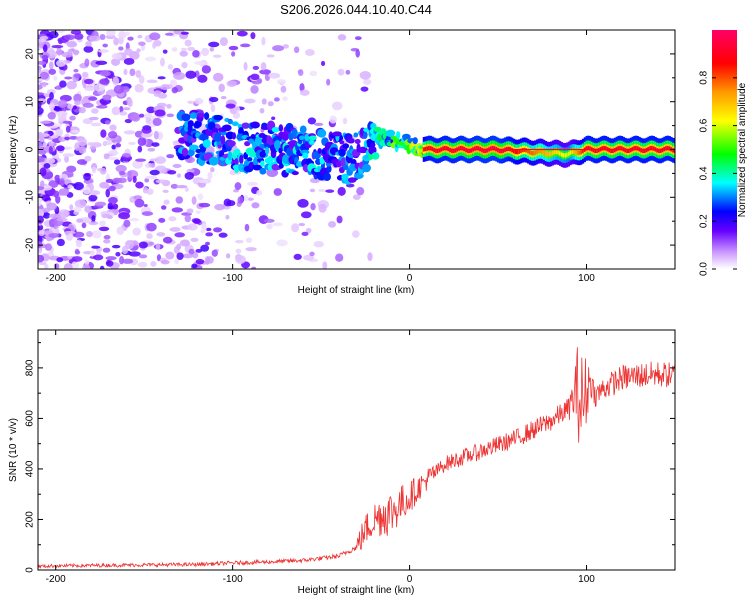 The height and width of the screenshot is (600, 750). What do you see at coordinates (742, 149) in the screenshot?
I see `colorbar-label: Normalized spectral amplitude` at bounding box center [742, 149].